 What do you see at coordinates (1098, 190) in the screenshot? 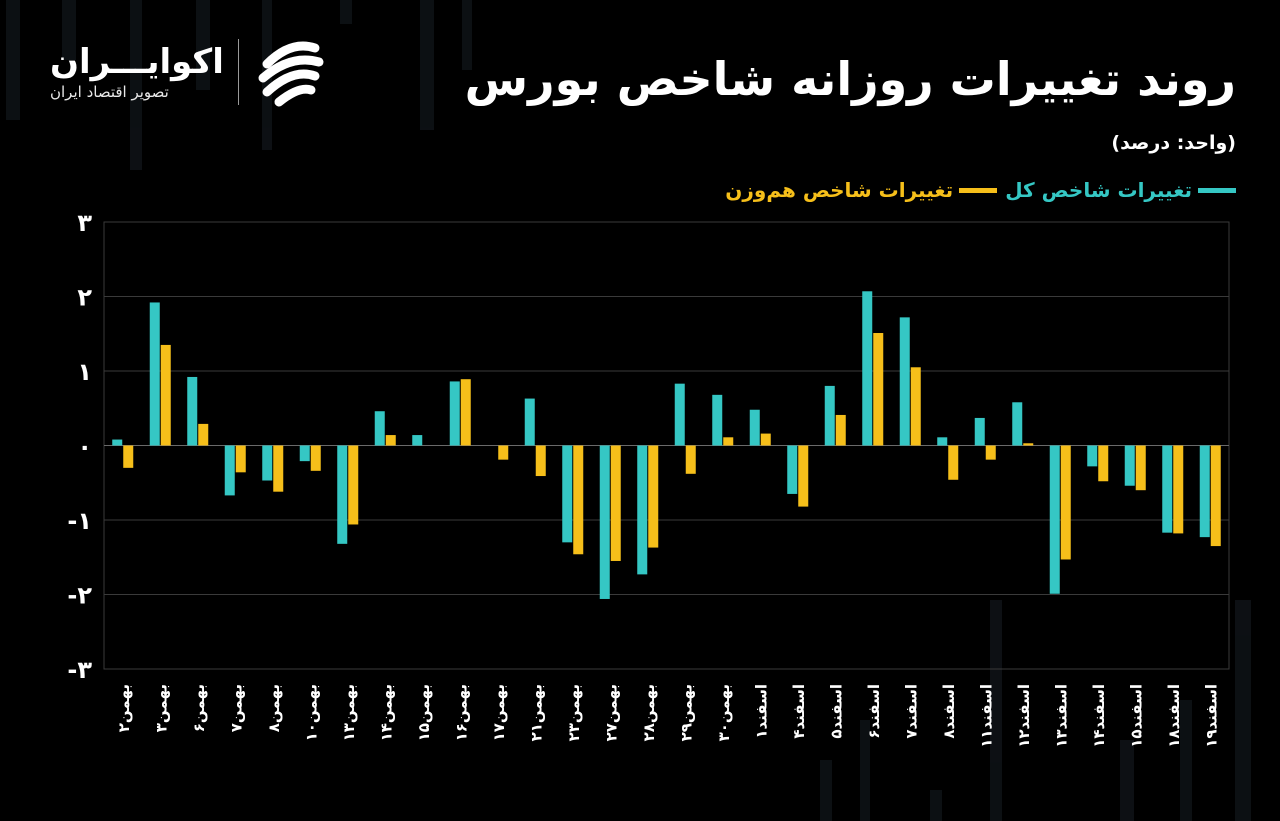
I see `legend-label-total: تغییرات شاخص کل` at bounding box center [1098, 190].